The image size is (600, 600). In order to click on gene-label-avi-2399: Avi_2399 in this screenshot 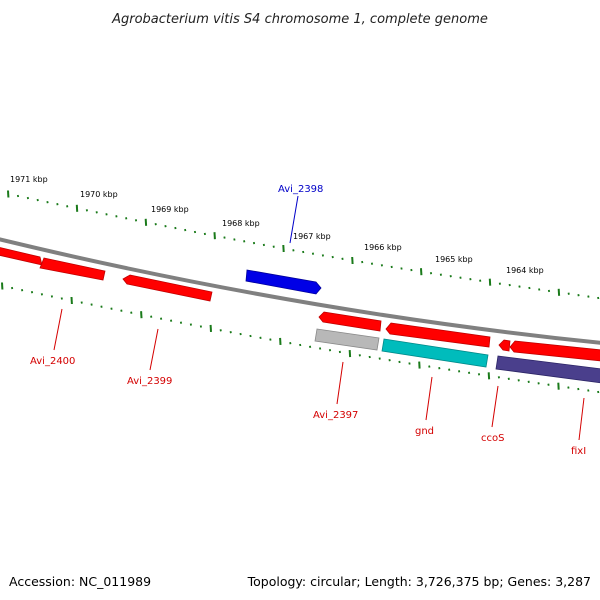, I will do `click(149, 381)`.